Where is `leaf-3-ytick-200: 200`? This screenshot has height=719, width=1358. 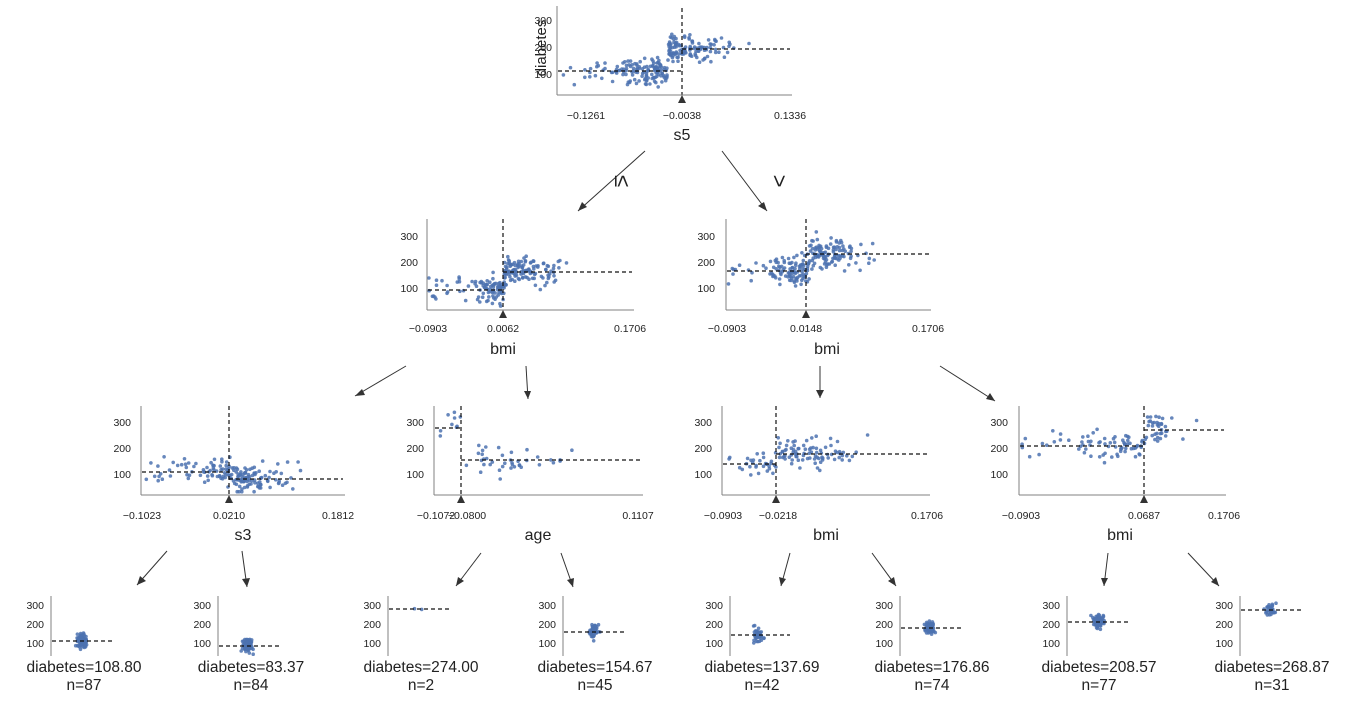
leaf-3-ytick-200: 200 is located at coordinates (372, 625).